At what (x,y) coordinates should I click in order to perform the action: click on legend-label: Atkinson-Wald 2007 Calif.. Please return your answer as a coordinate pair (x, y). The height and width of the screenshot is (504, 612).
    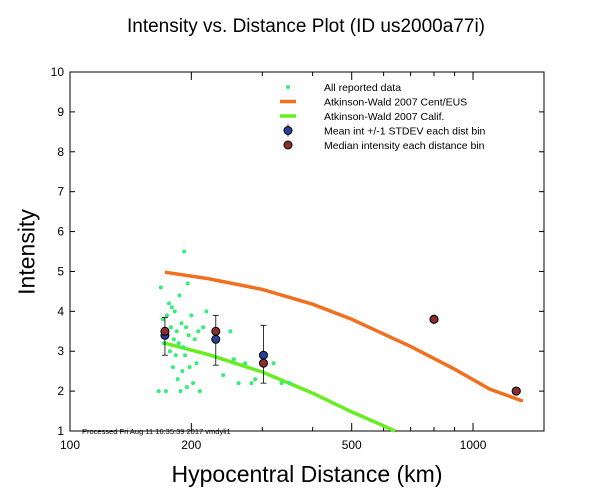
    Looking at the image, I should click on (384, 117).